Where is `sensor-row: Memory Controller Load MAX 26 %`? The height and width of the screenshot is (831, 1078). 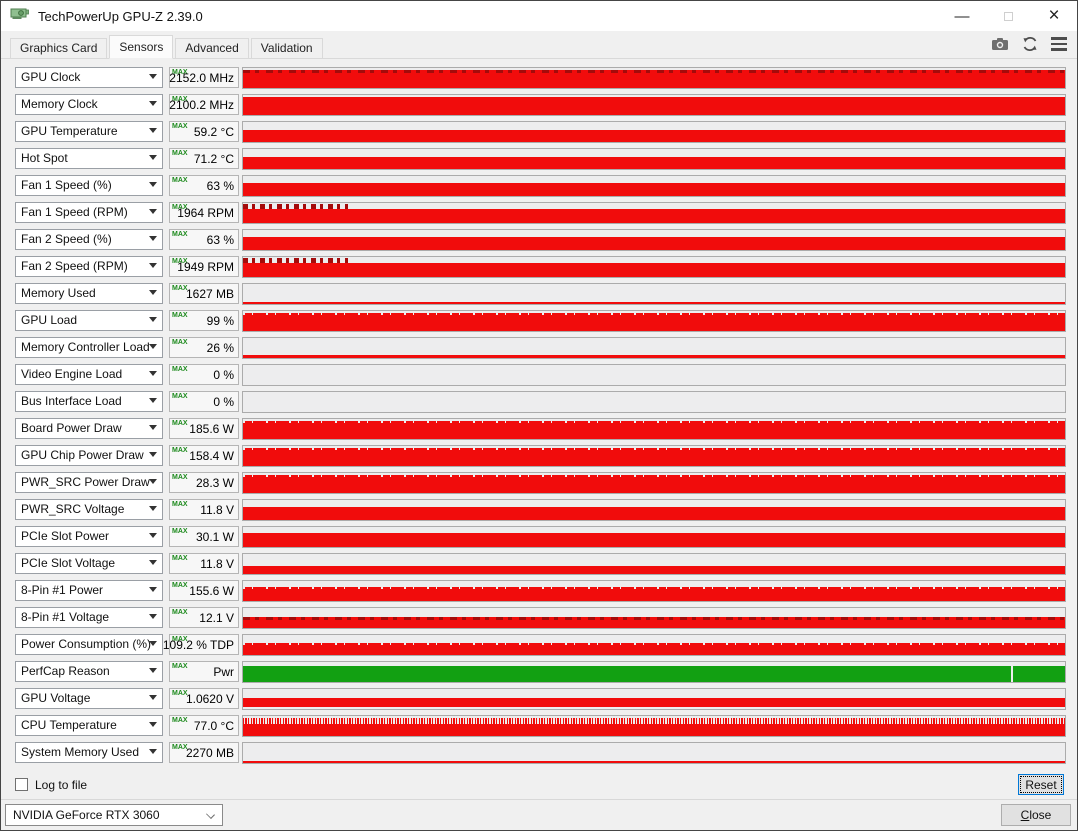
sensor-row: Memory Controller Load MAX 26 % is located at coordinates (539, 347).